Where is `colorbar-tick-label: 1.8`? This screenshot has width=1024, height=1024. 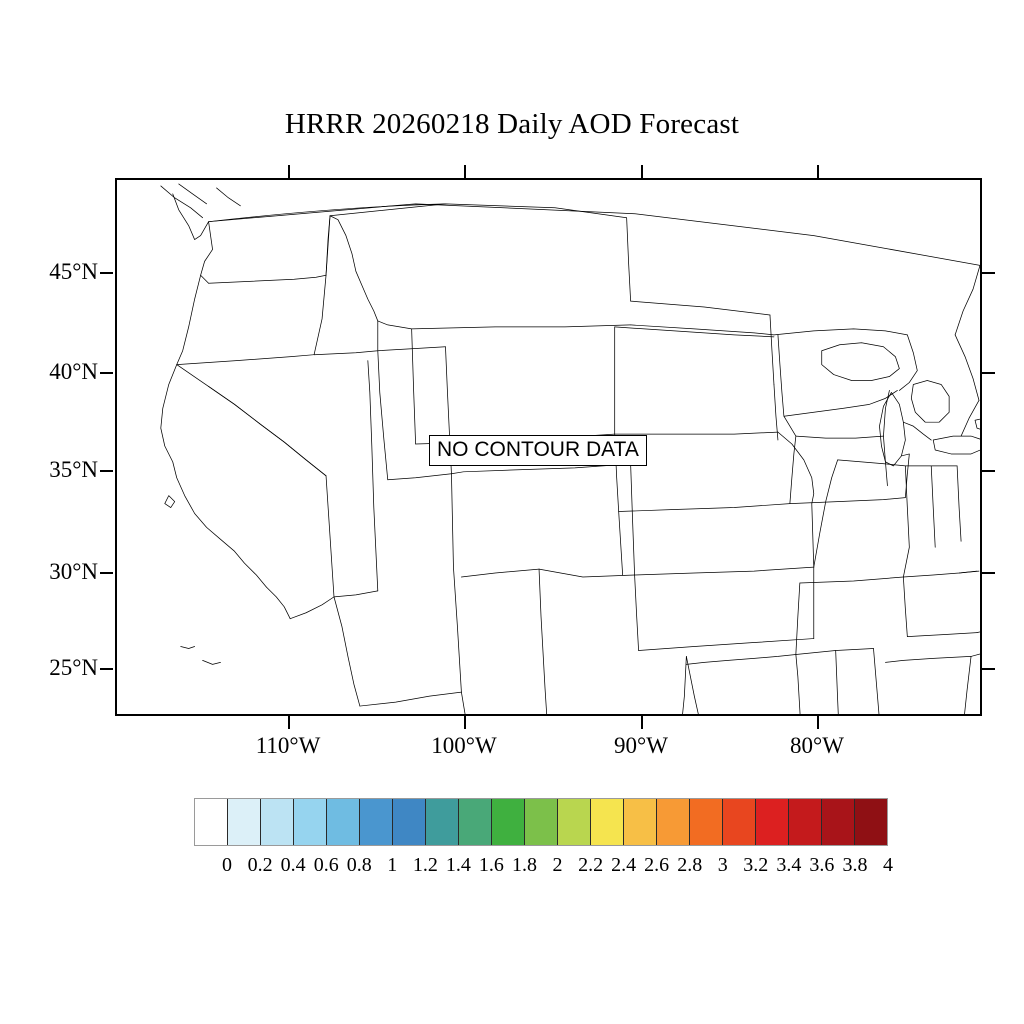
colorbar-tick-label: 1.8 is located at coordinates (524, 865).